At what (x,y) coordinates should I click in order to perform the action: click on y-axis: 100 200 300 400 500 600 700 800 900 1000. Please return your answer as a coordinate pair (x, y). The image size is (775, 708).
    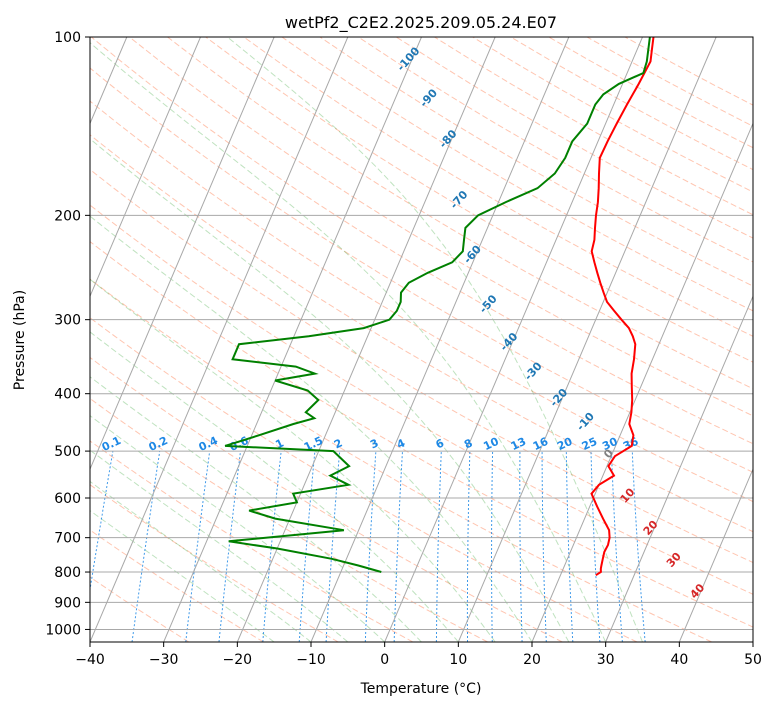
    Looking at the image, I should click on (67, 334).